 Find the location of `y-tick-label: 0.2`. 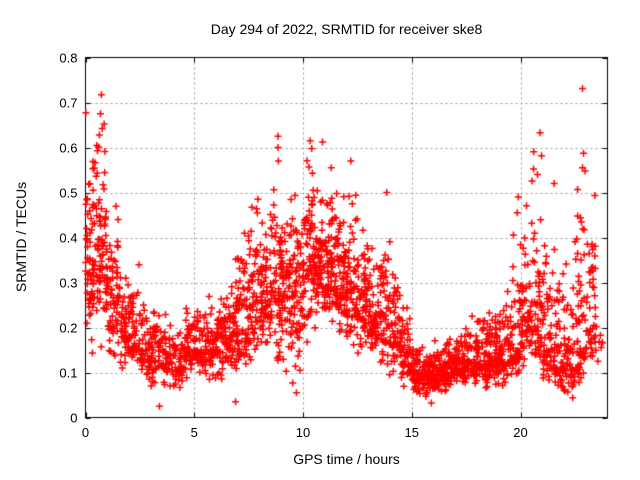

y-tick-label: 0.2 is located at coordinates (68, 327).